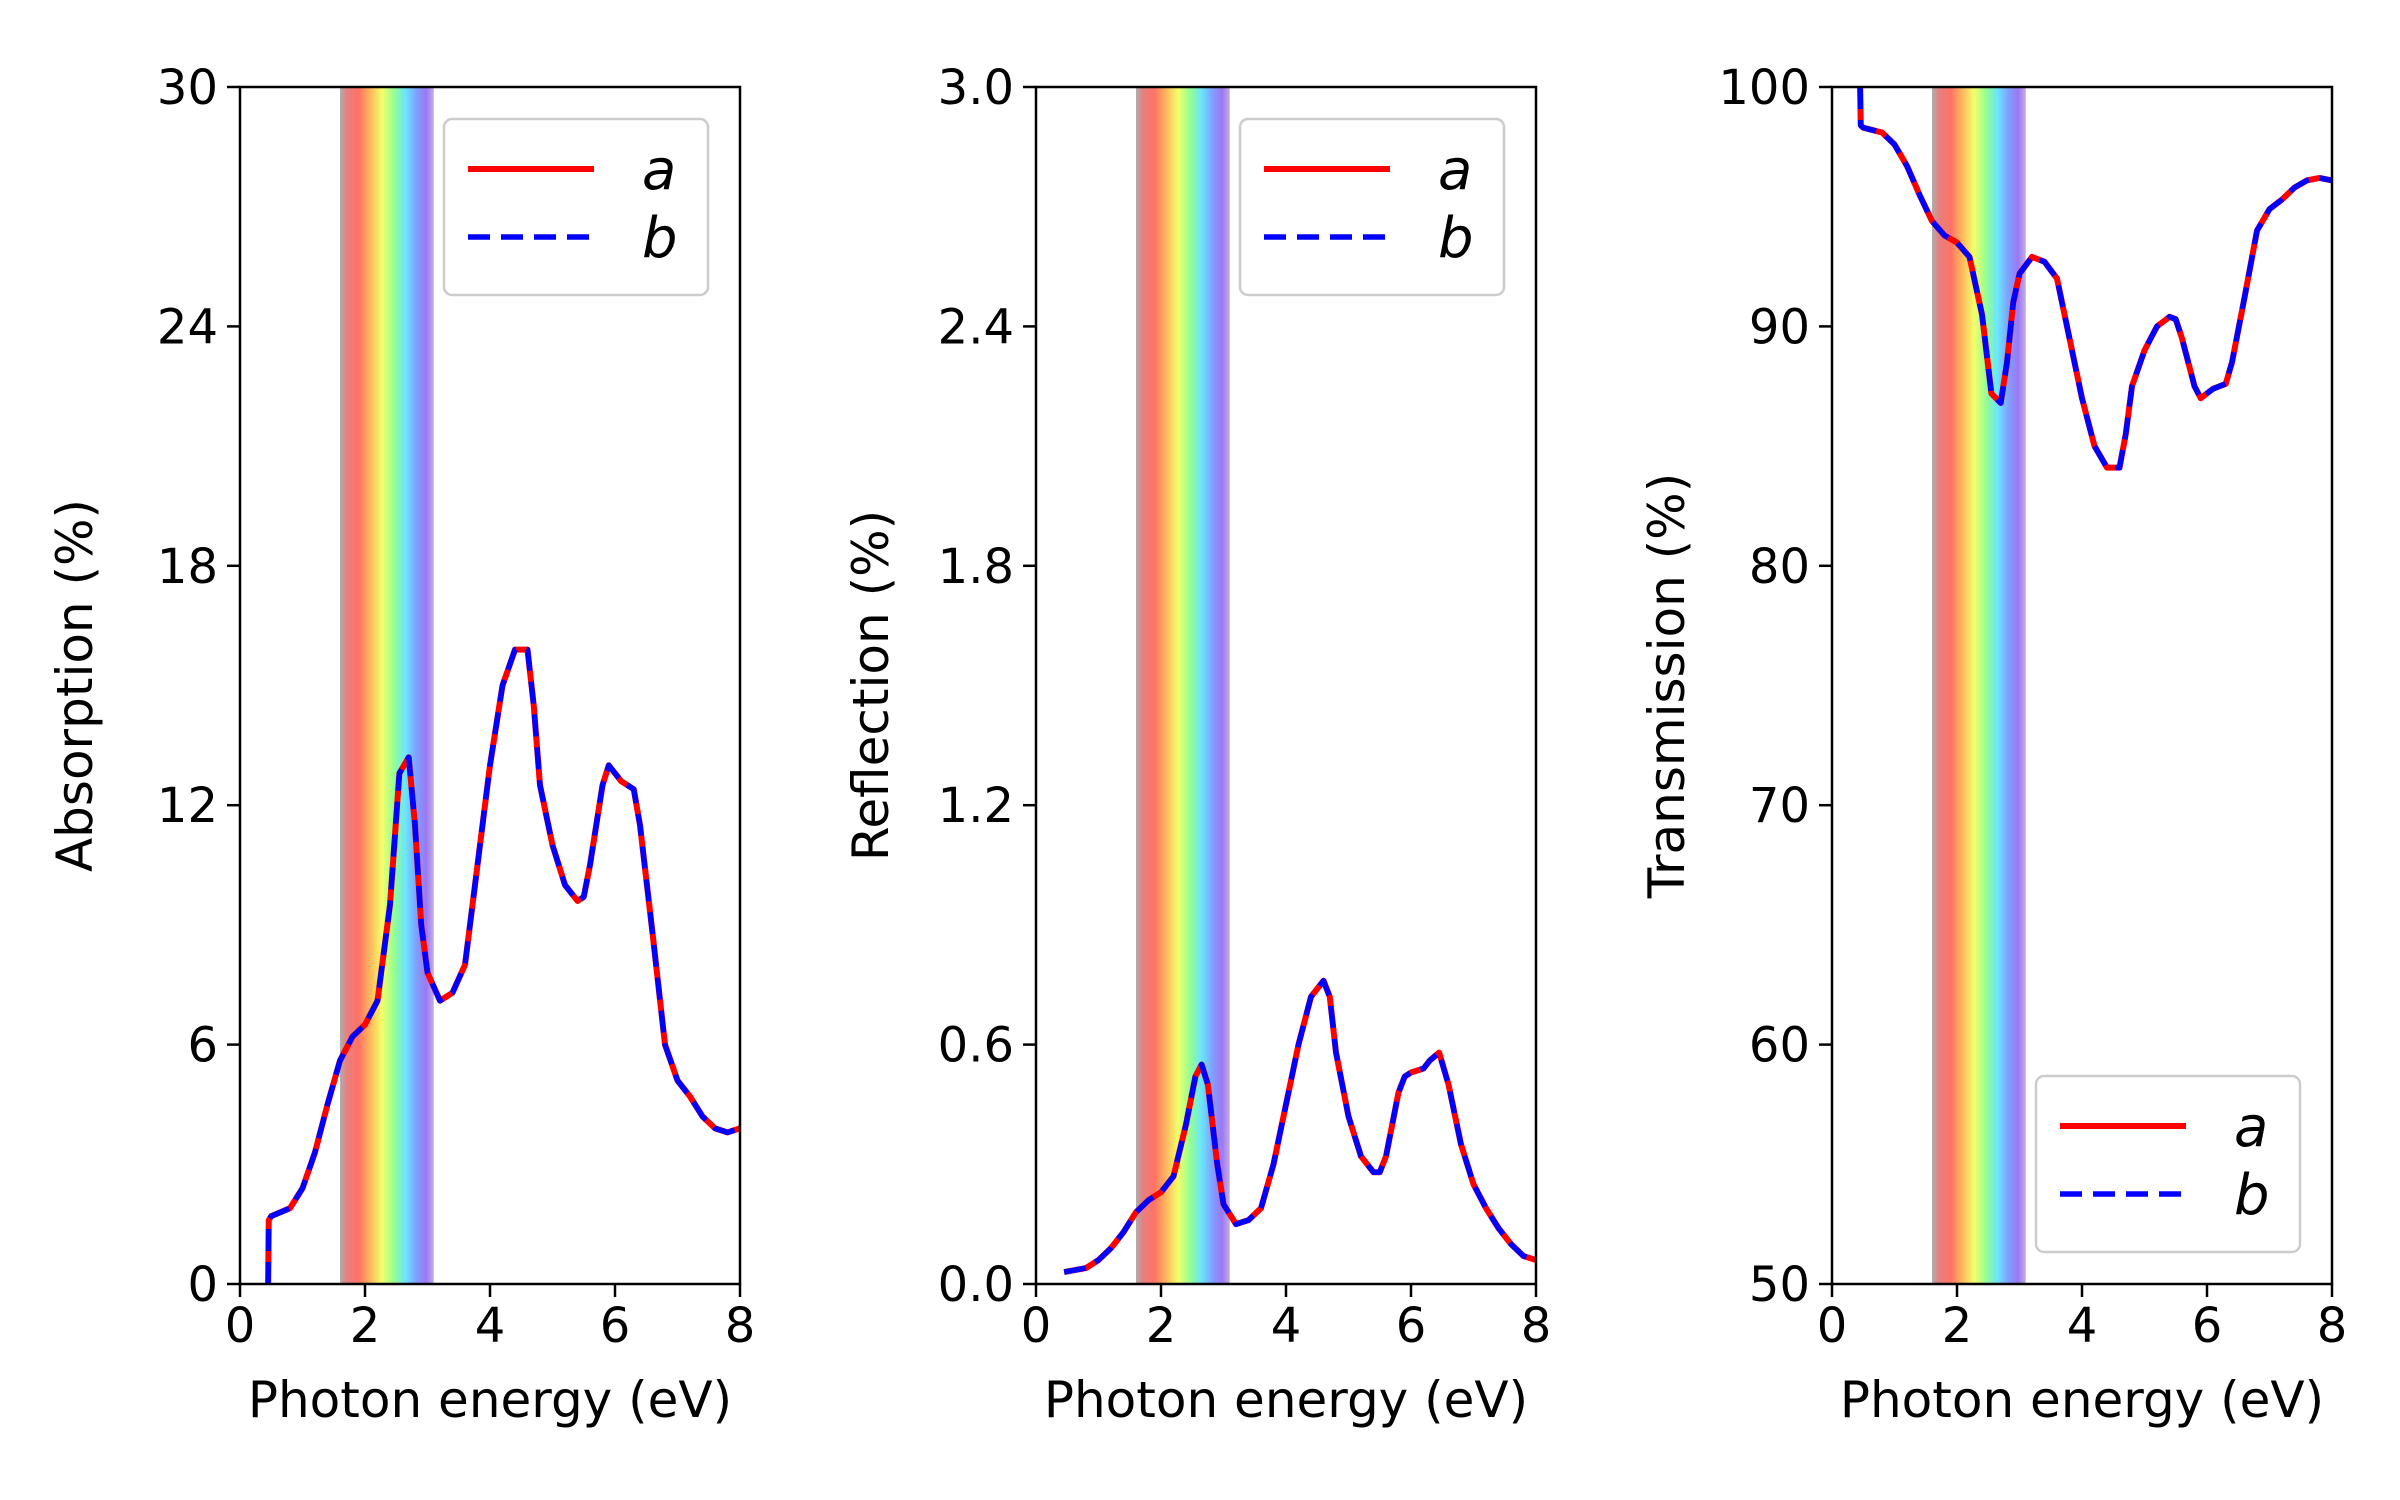 The width and height of the screenshot is (2400, 1500). I want to click on y-tick-label: 90, so click(1779, 327).